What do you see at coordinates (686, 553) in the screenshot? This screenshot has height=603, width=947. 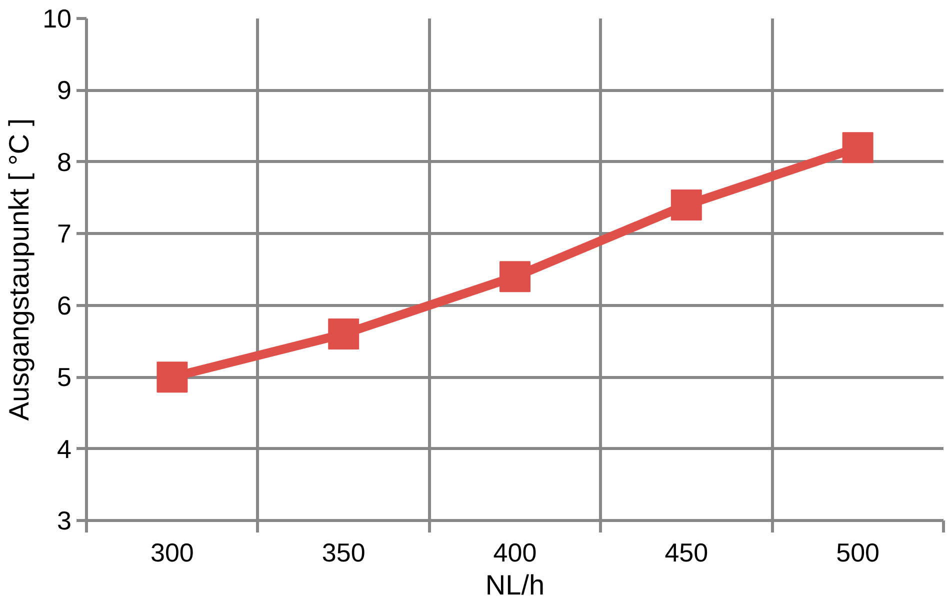 I see `x-tick-label: 450` at bounding box center [686, 553].